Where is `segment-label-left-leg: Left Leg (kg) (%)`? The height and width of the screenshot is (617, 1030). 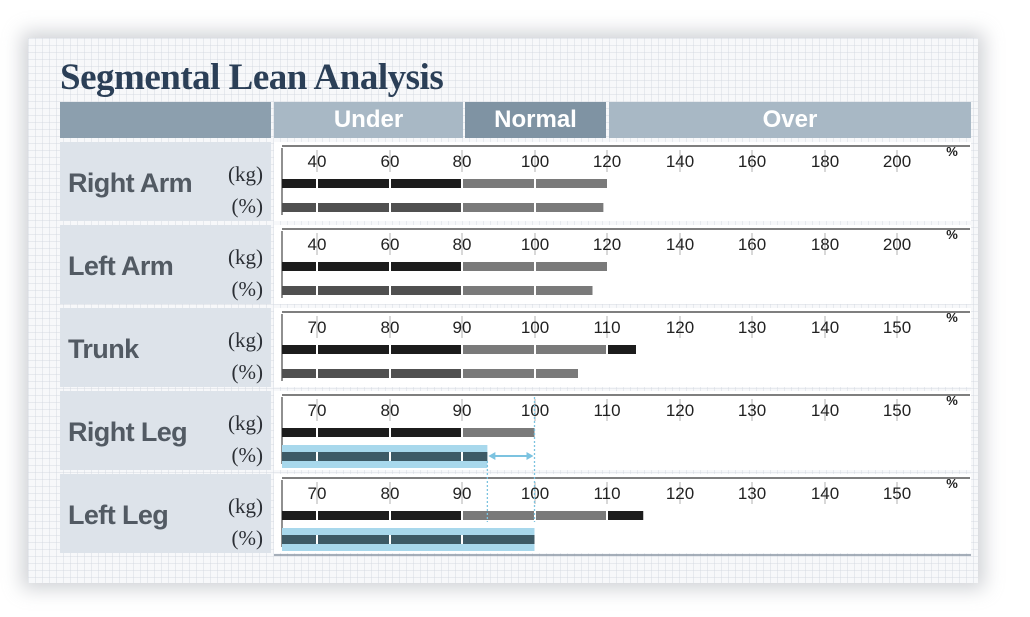 segment-label-left-leg: Left Leg (kg) (%) is located at coordinates (165, 513).